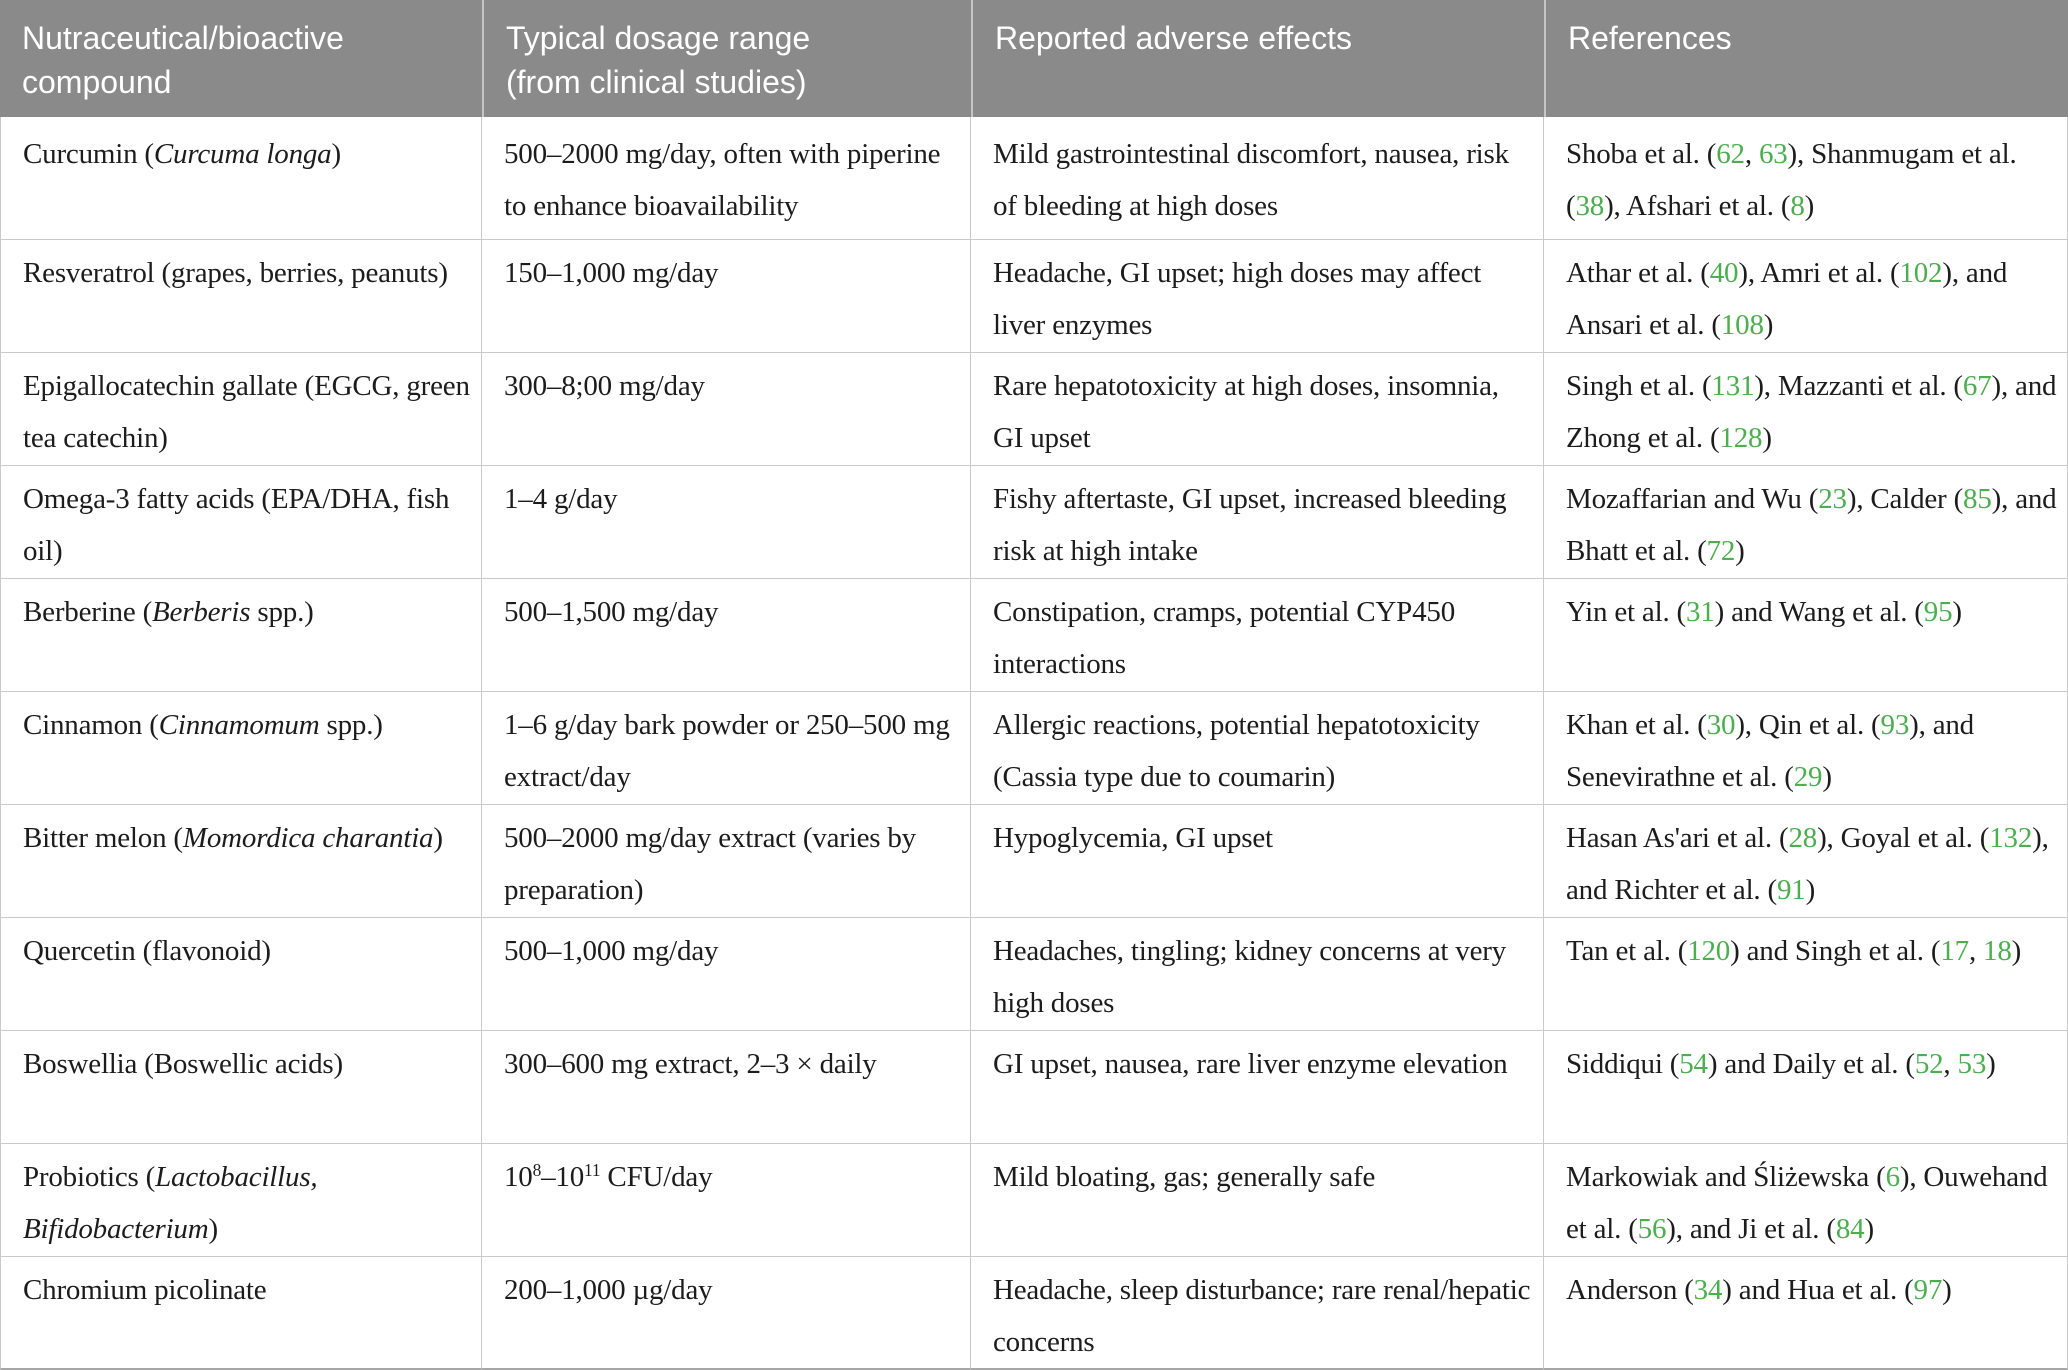 This screenshot has height=1370, width=2068. What do you see at coordinates (1791, 890) in the screenshot?
I see `citation-link: 91` at bounding box center [1791, 890].